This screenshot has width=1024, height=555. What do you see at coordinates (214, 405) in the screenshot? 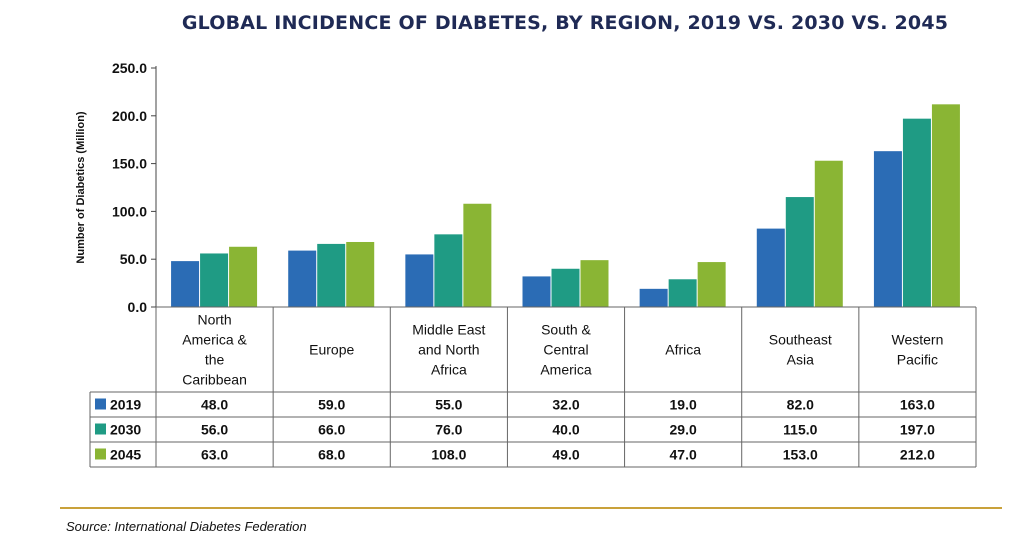
I see `data-label: 48.0` at bounding box center [214, 405].